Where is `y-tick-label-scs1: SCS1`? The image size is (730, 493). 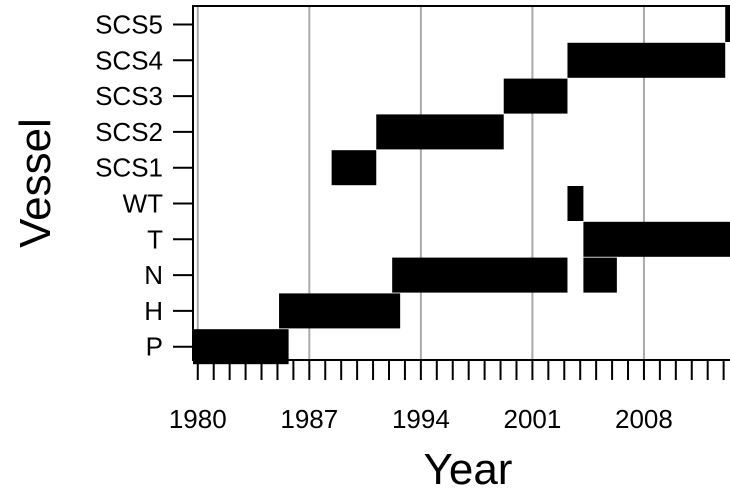 y-tick-label-scs1: SCS1 is located at coordinates (129, 168).